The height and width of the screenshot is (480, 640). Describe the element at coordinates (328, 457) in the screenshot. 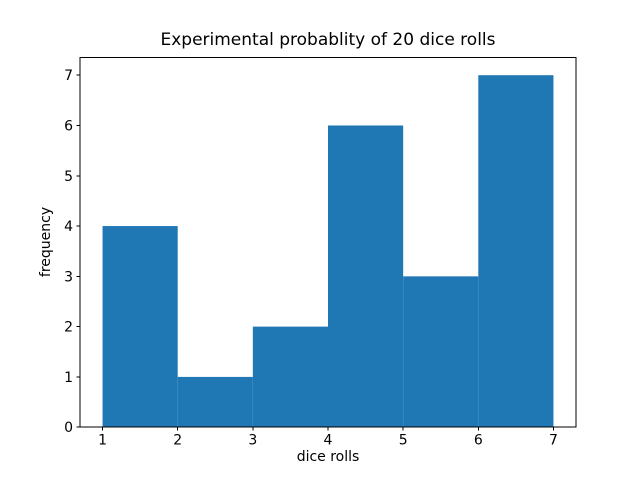

I see `x-axis-label: dice rolls` at that location.